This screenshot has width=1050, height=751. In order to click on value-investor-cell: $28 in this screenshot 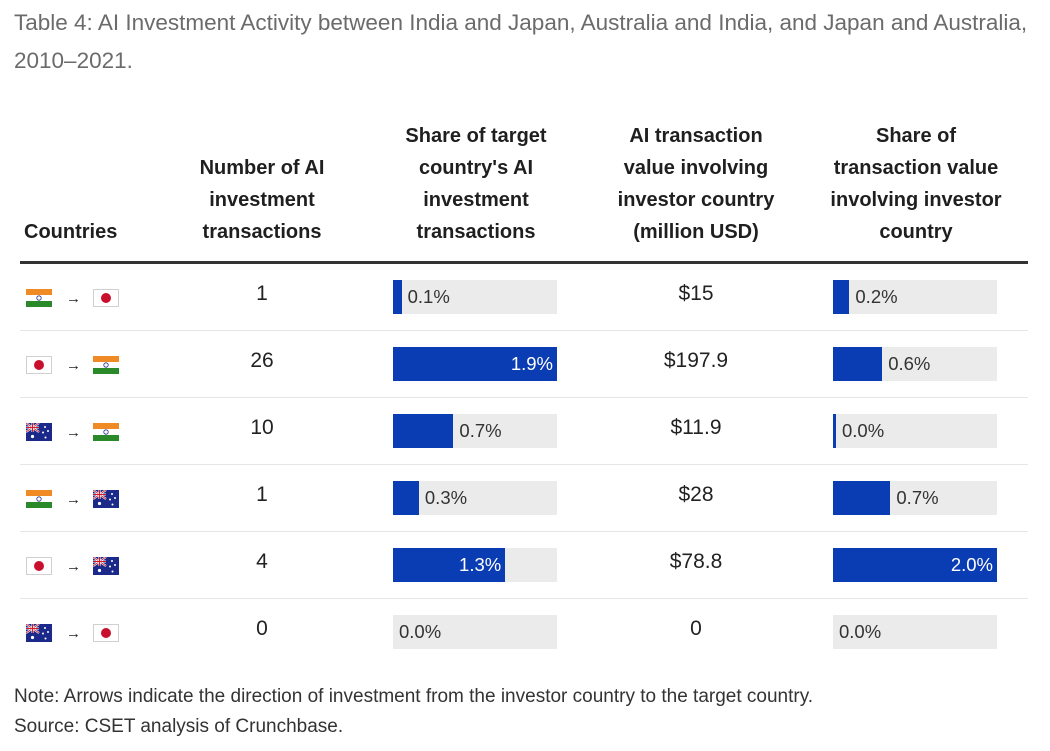, I will do `click(696, 494)`.